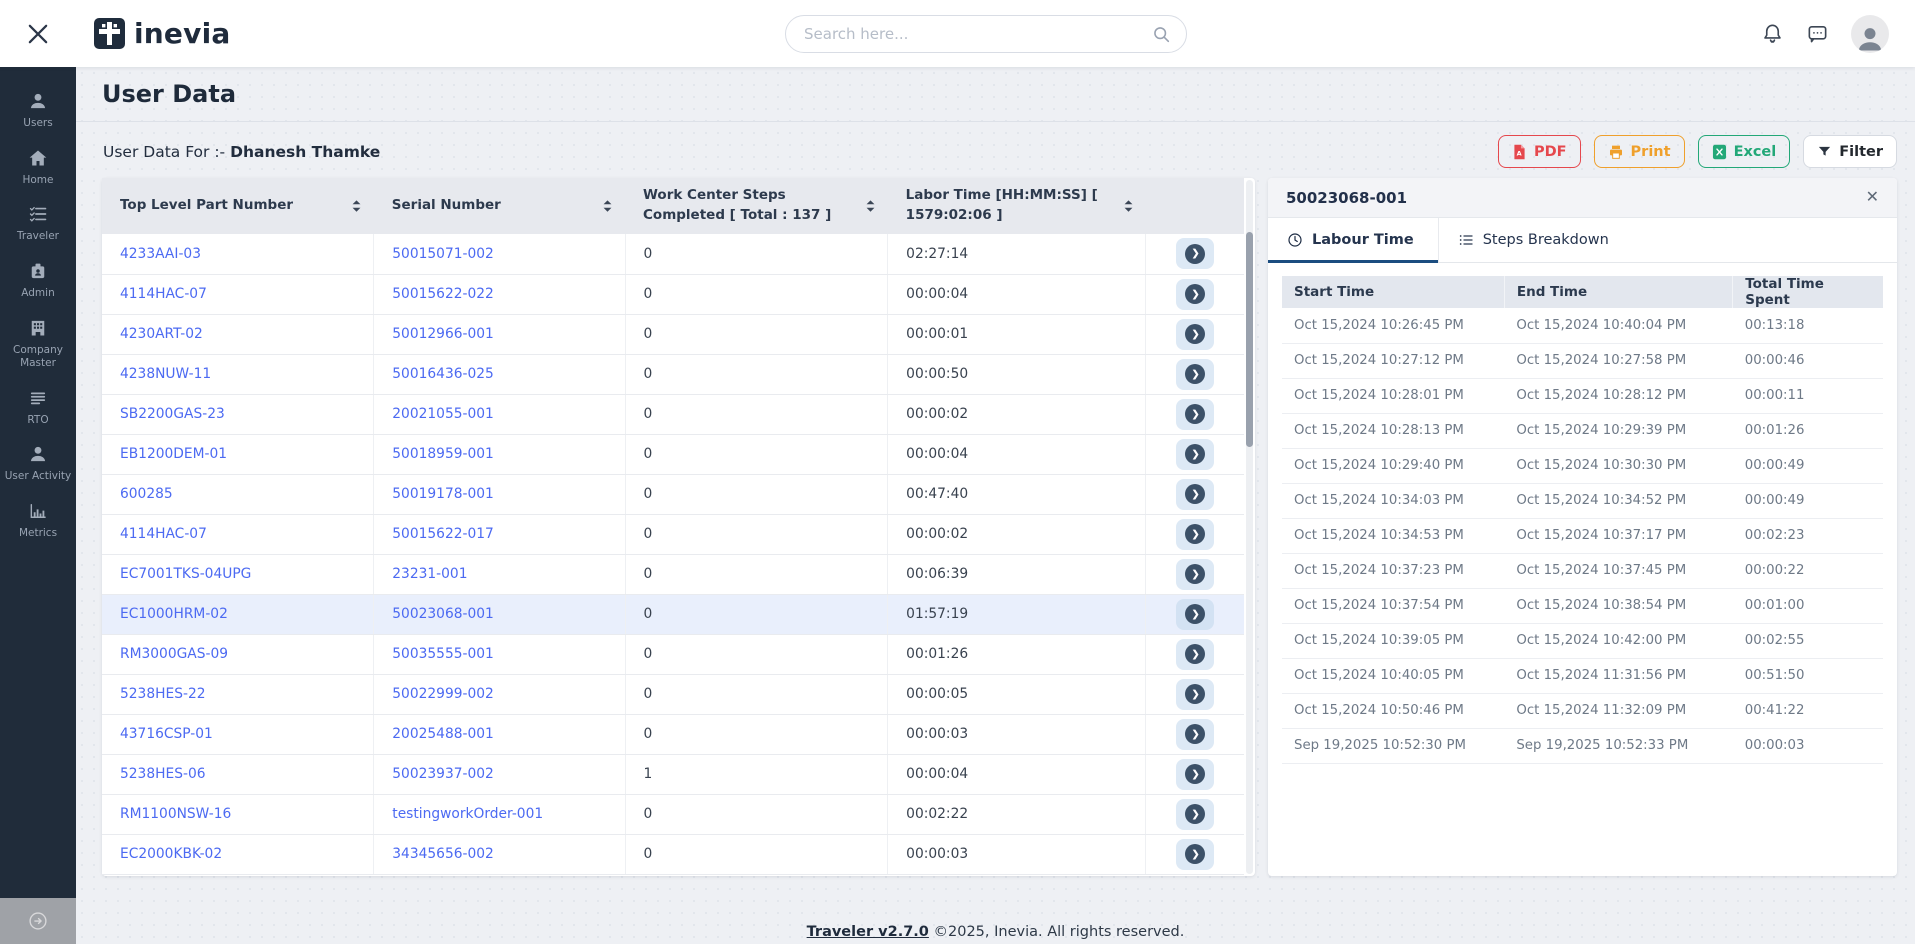 The image size is (1915, 944). Describe the element at coordinates (430, 574) in the screenshot. I see `serial-number-link: 23231-001` at that location.